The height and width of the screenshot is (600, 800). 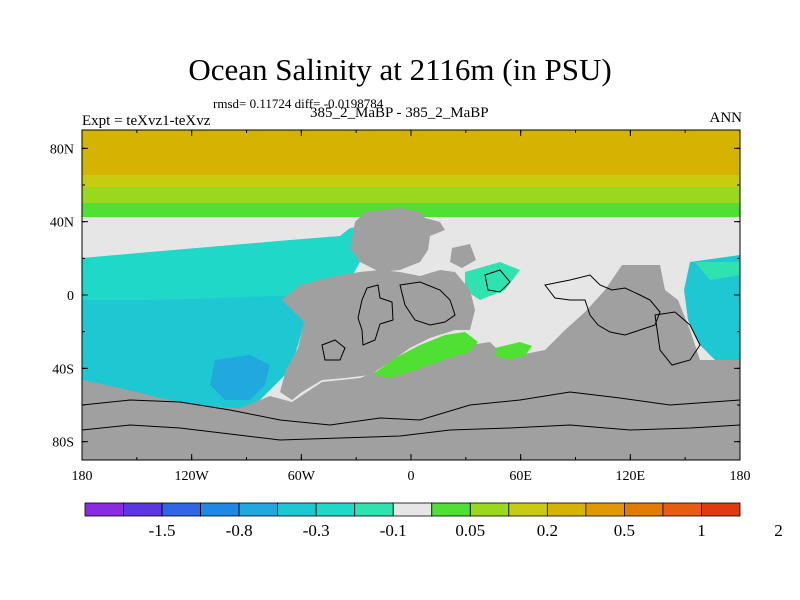 What do you see at coordinates (411, 152) in the screenshot?
I see `band-arctic` at bounding box center [411, 152].